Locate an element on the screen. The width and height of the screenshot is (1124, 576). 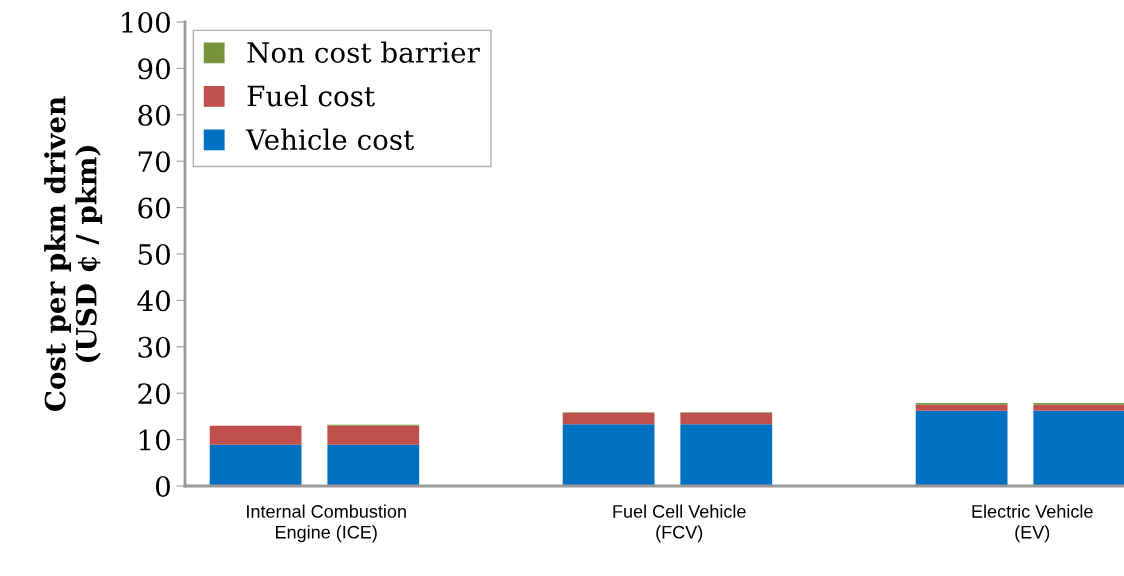
y-tick-label: 70 is located at coordinates (154, 162).